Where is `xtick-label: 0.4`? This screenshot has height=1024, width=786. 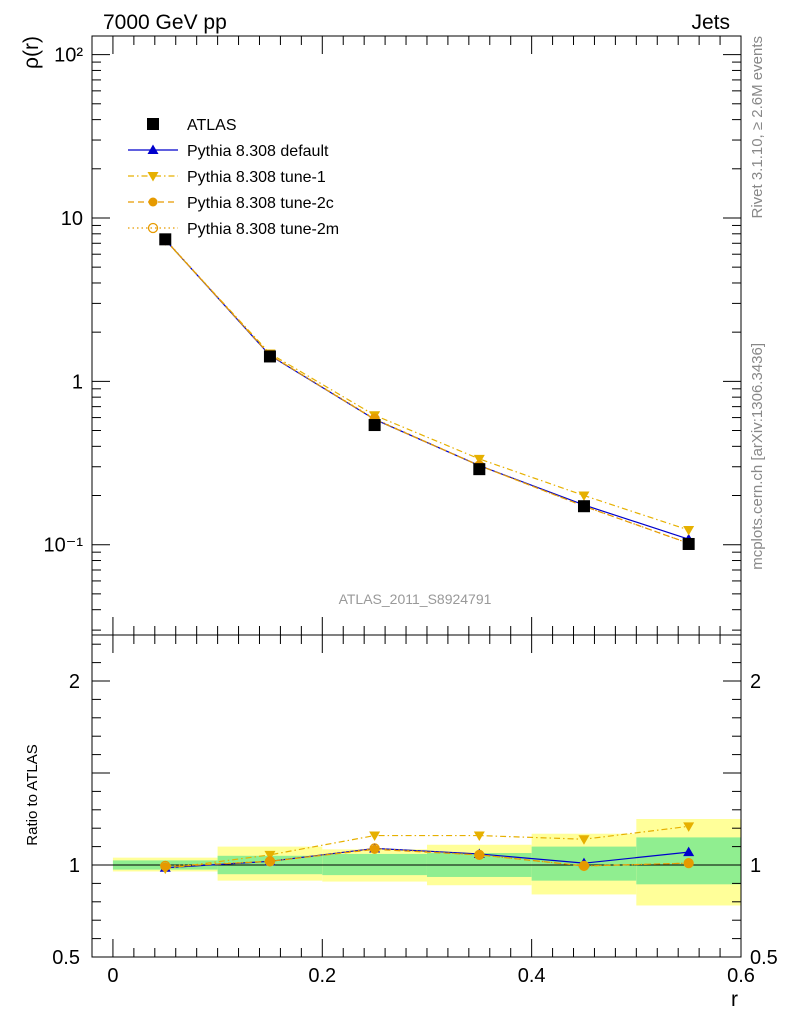
xtick-label: 0.4 is located at coordinates (532, 976).